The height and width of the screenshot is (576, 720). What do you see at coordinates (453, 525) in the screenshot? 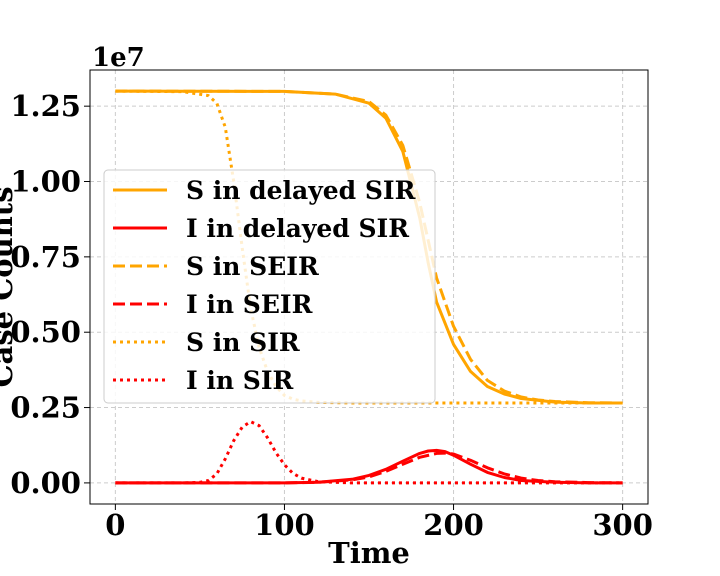
I see `x-tick-label: 200` at bounding box center [453, 525].